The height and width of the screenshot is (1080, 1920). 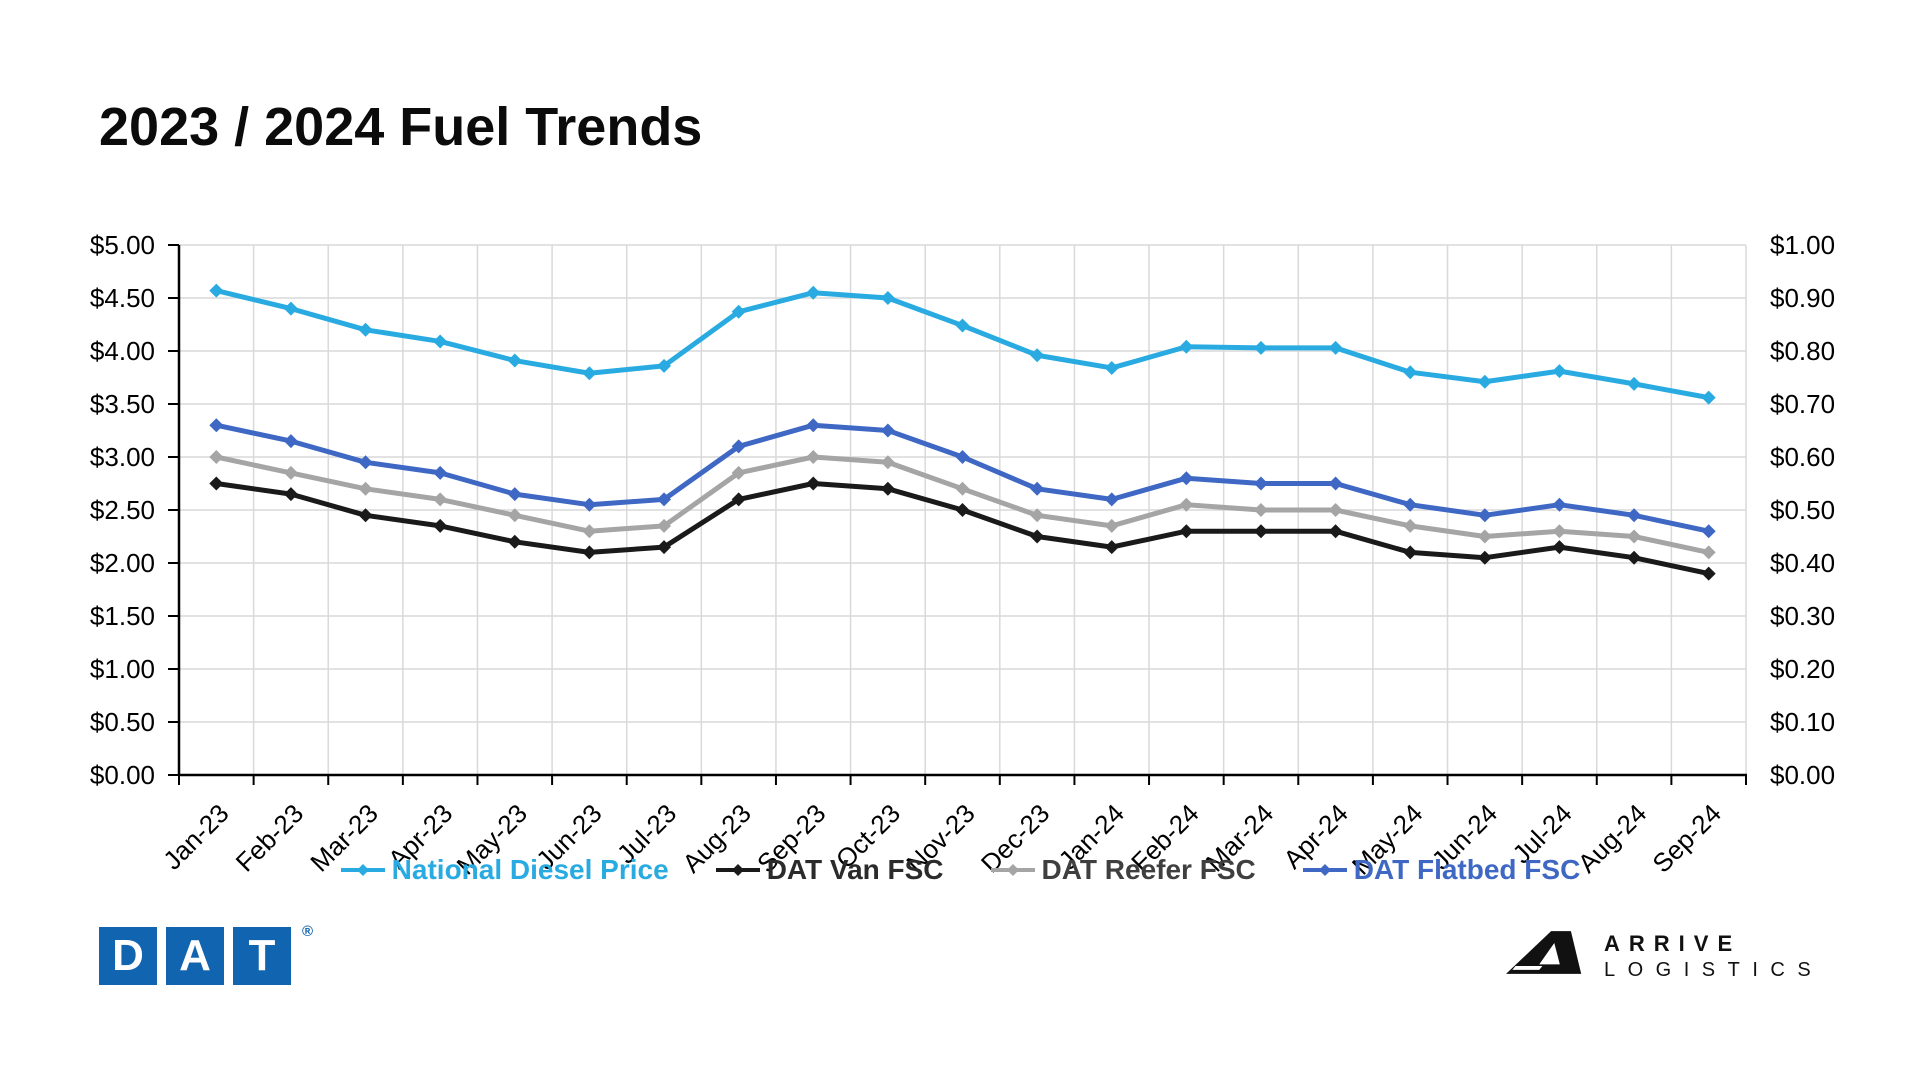 I want to click on legend-item-national-diesel-price: National Diesel Price, so click(x=504, y=870).